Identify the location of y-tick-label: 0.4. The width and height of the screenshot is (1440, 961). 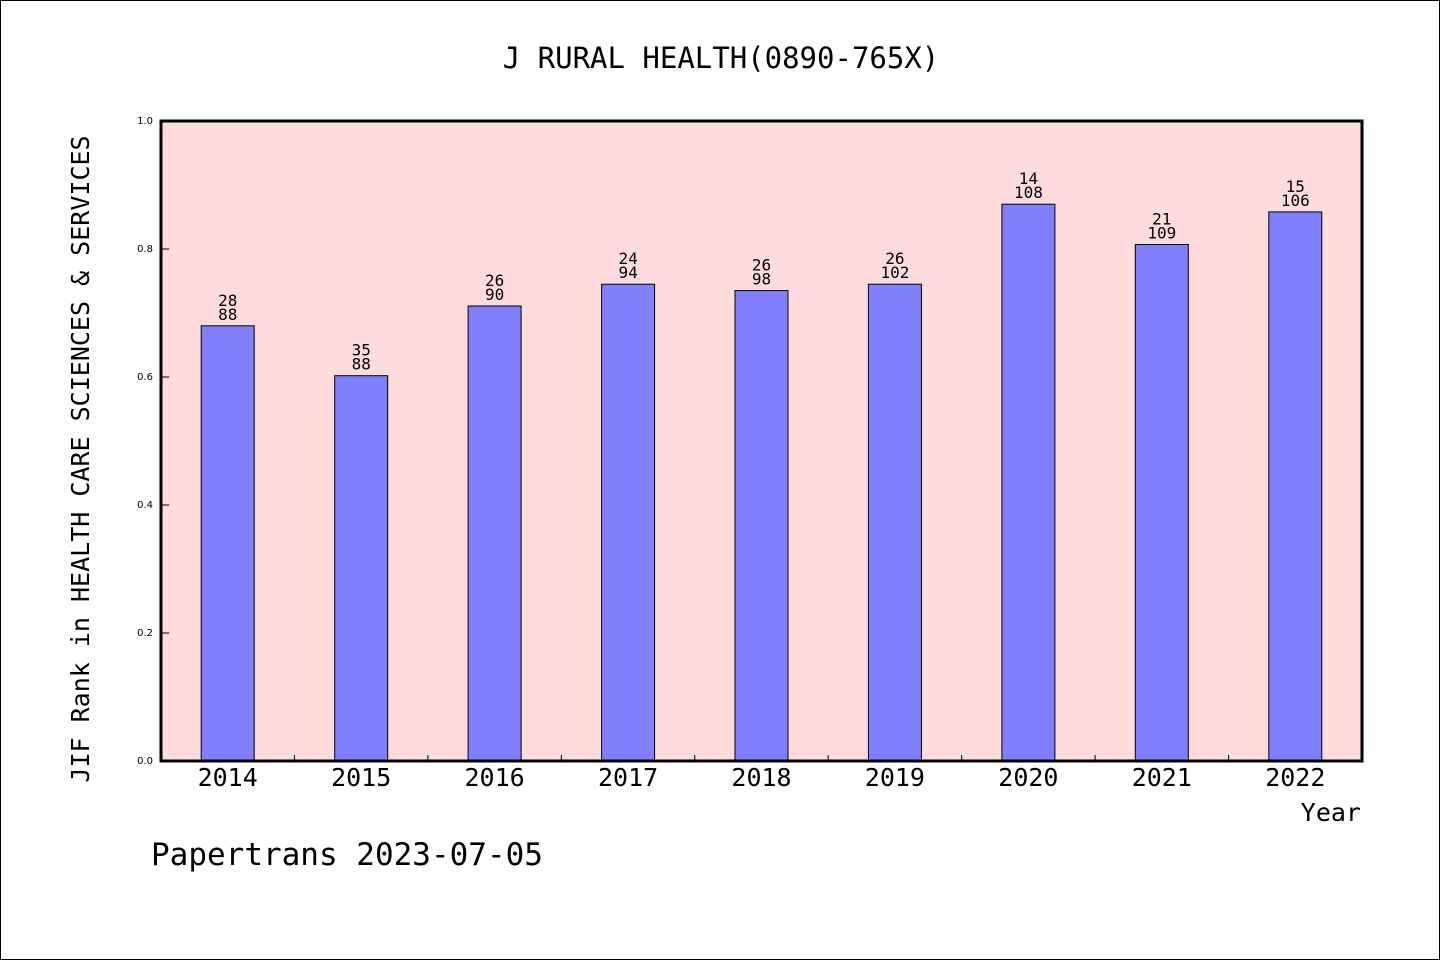
(145, 505).